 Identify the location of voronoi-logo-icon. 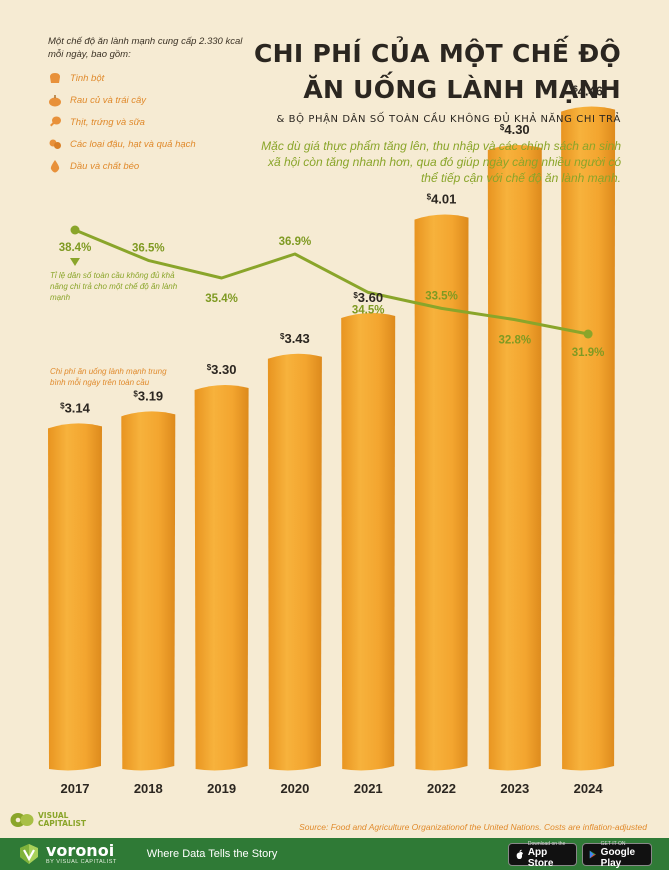
(29, 854).